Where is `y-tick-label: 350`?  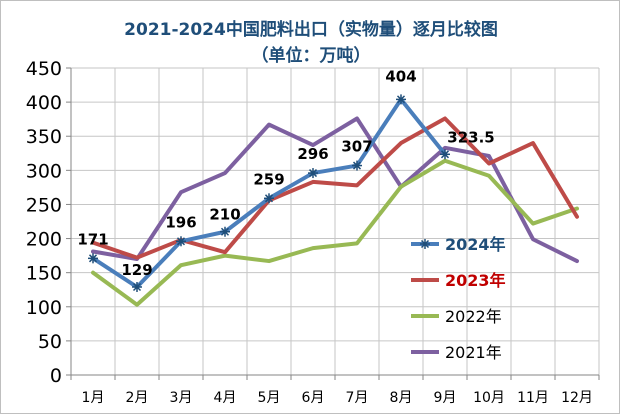 y-tick-label: 350 is located at coordinates (44, 137).